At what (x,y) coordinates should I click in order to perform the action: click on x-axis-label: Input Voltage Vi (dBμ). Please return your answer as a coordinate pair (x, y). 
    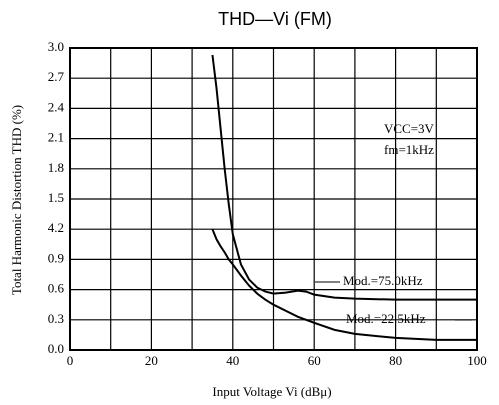
    Looking at the image, I should click on (271, 391).